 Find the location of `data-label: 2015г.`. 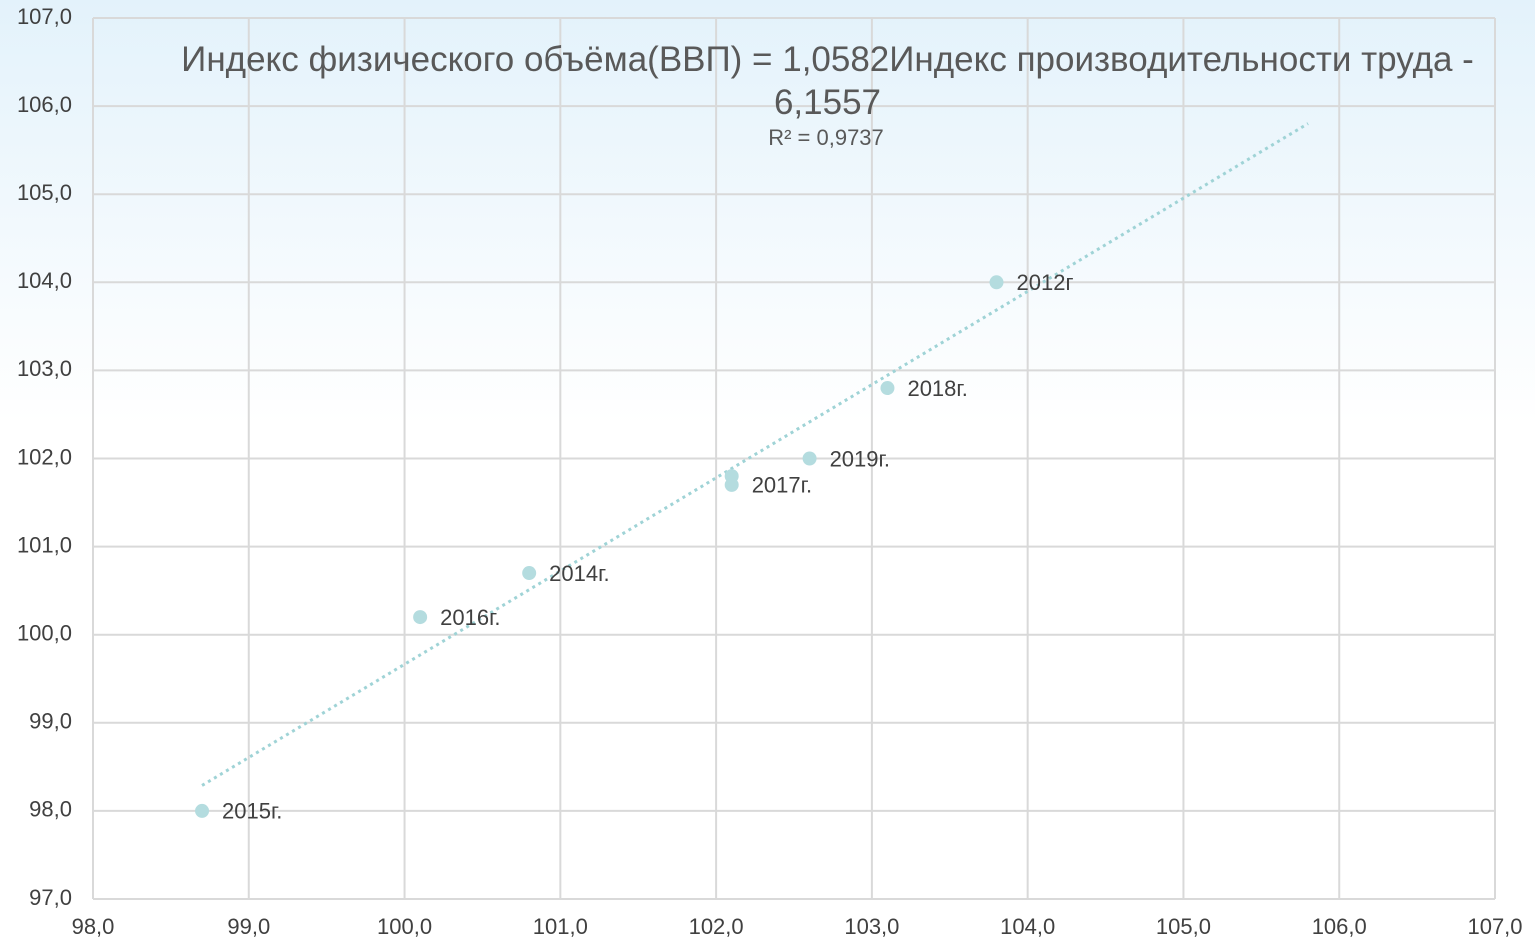

data-label: 2015г. is located at coordinates (252, 811).